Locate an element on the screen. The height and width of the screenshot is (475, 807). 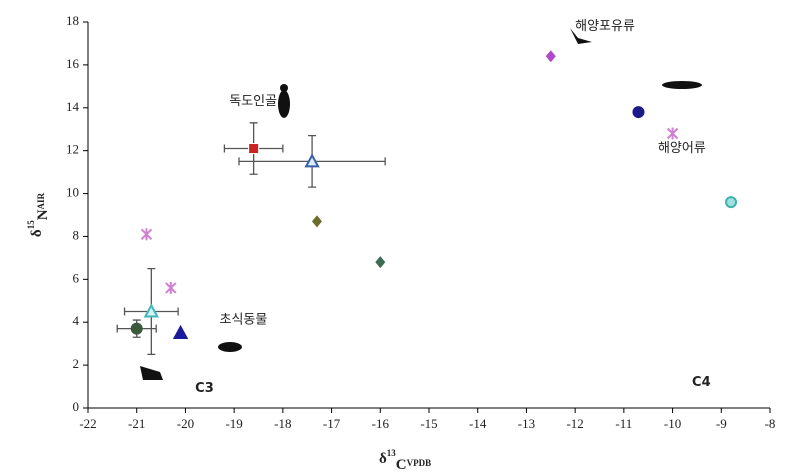
y-tick-label: 14 is located at coordinates (73, 106).